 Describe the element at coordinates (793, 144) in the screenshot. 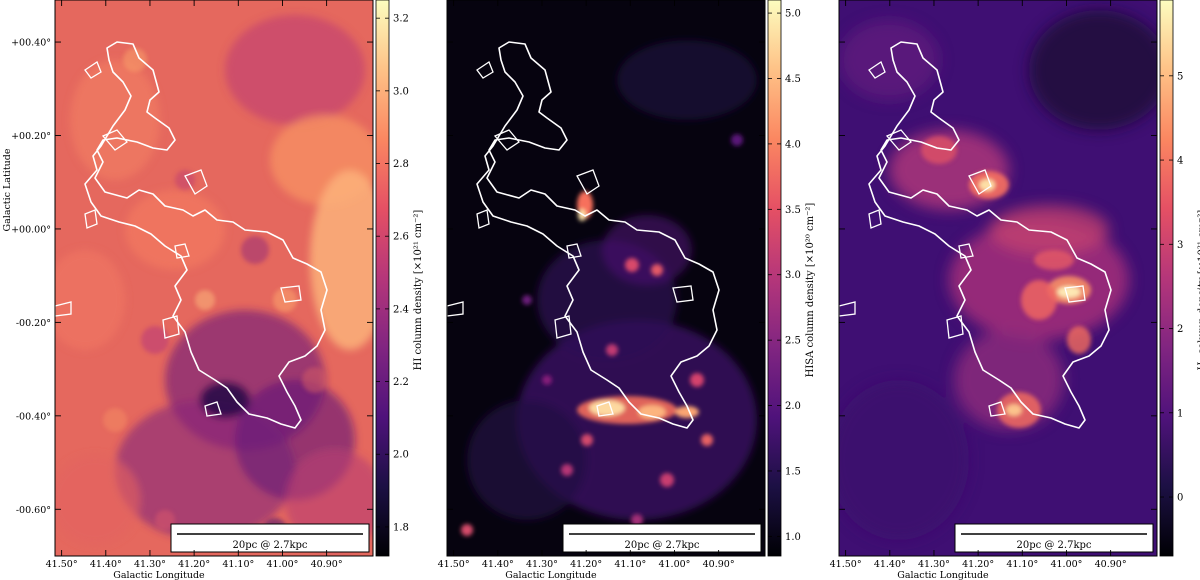

I see `hisa-colorbar-tick-label-6: 4.0` at that location.